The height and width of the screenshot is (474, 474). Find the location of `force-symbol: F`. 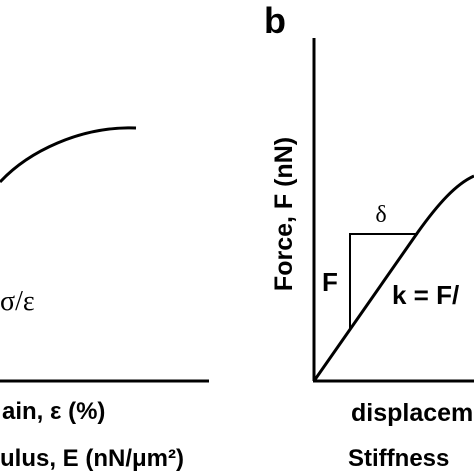

force-symbol: F is located at coordinates (330, 282).